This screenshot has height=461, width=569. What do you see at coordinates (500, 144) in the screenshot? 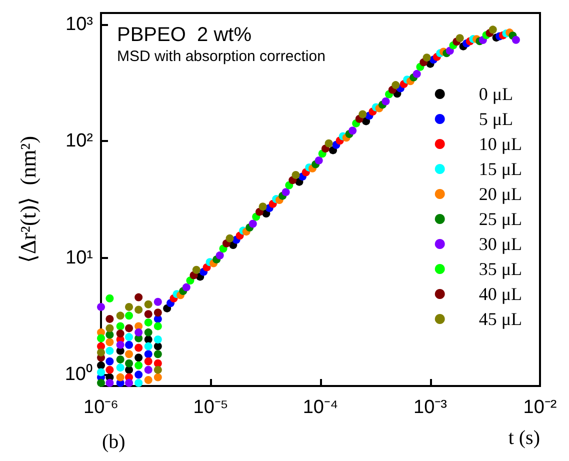
I see `legend-label: 10 μL` at bounding box center [500, 144].